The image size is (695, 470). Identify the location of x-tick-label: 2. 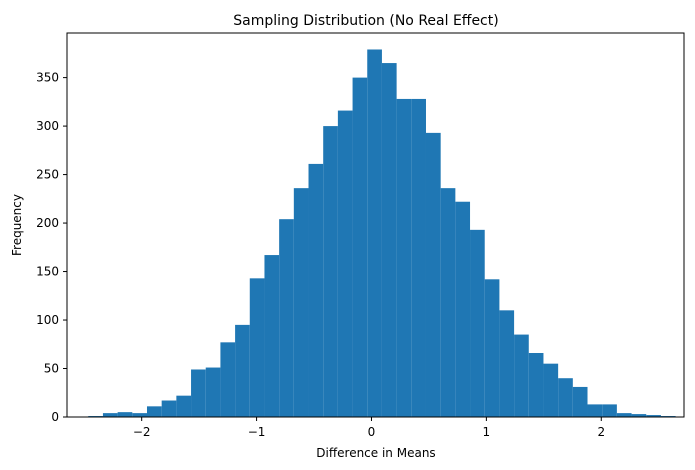
(601, 432).